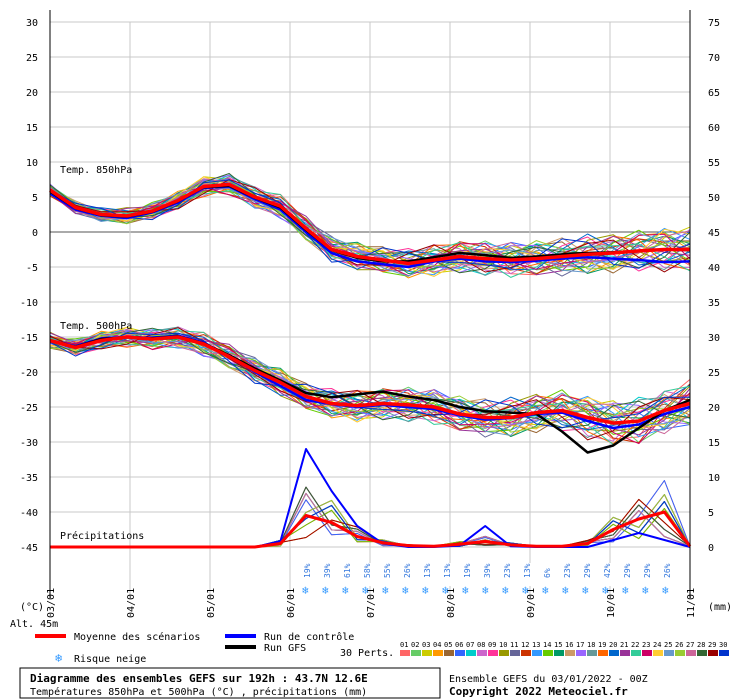 The image size is (740, 700). I want to click on snow-risk-value: 55%, so click(387, 570).